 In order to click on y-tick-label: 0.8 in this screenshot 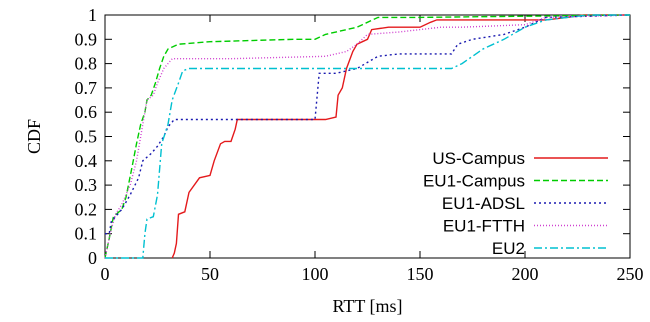, I will do `click(86, 64)`.